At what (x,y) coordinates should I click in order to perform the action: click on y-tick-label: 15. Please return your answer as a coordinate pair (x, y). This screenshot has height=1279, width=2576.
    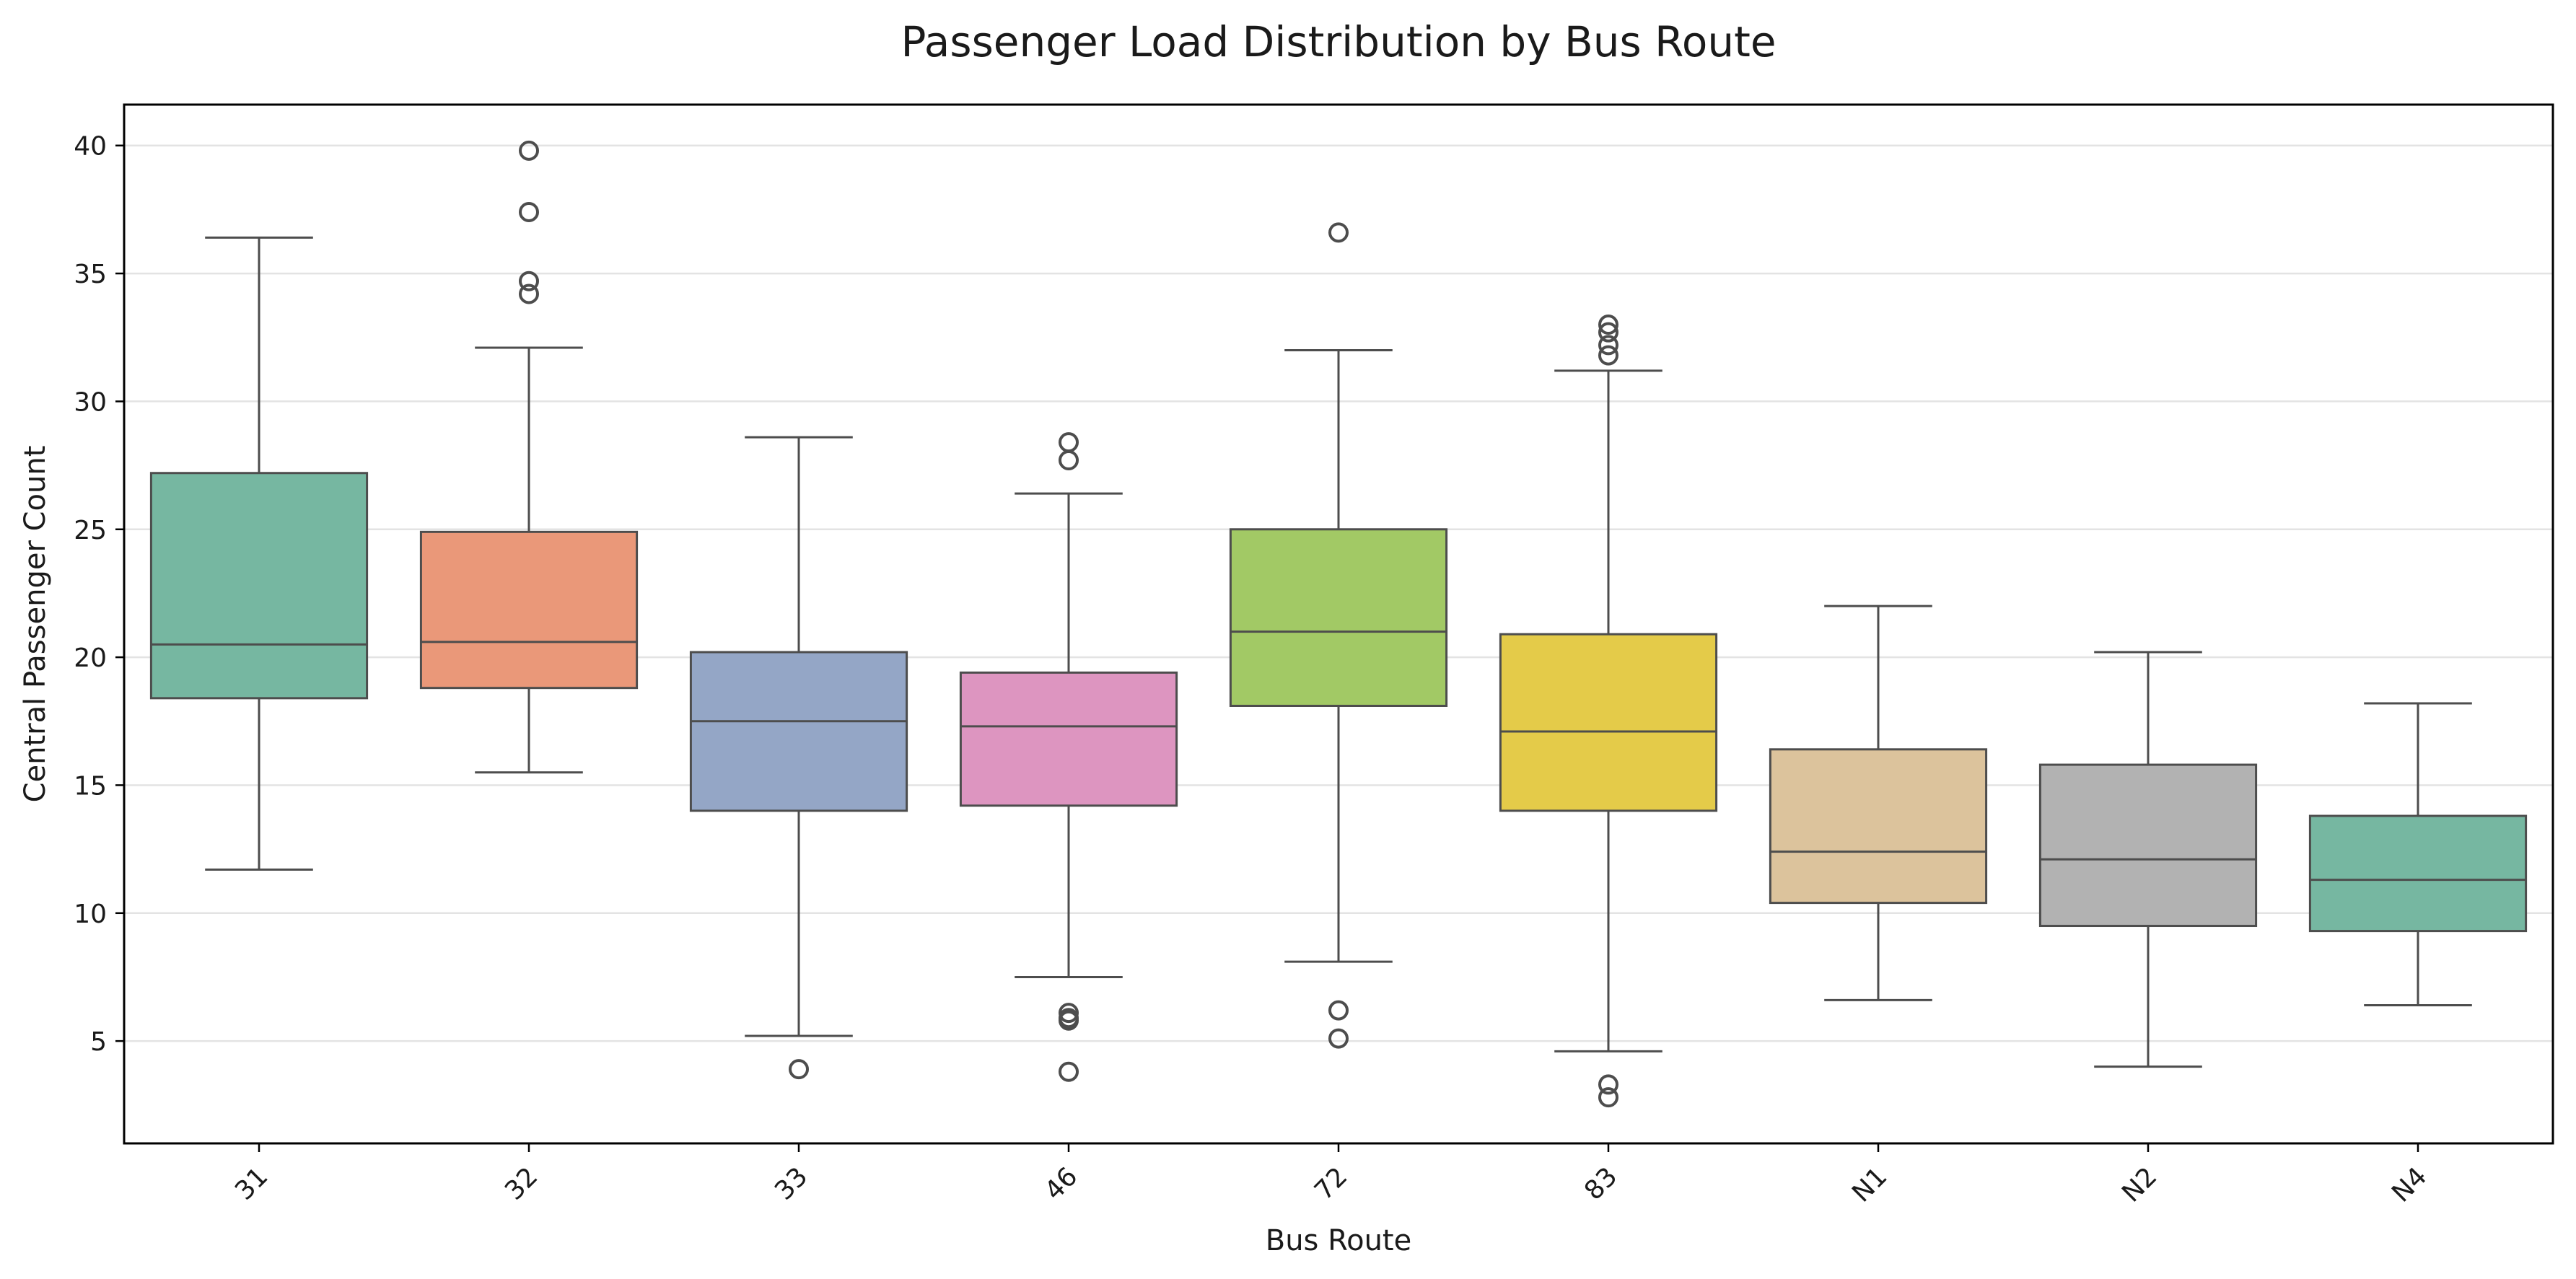
    Looking at the image, I should click on (90, 786).